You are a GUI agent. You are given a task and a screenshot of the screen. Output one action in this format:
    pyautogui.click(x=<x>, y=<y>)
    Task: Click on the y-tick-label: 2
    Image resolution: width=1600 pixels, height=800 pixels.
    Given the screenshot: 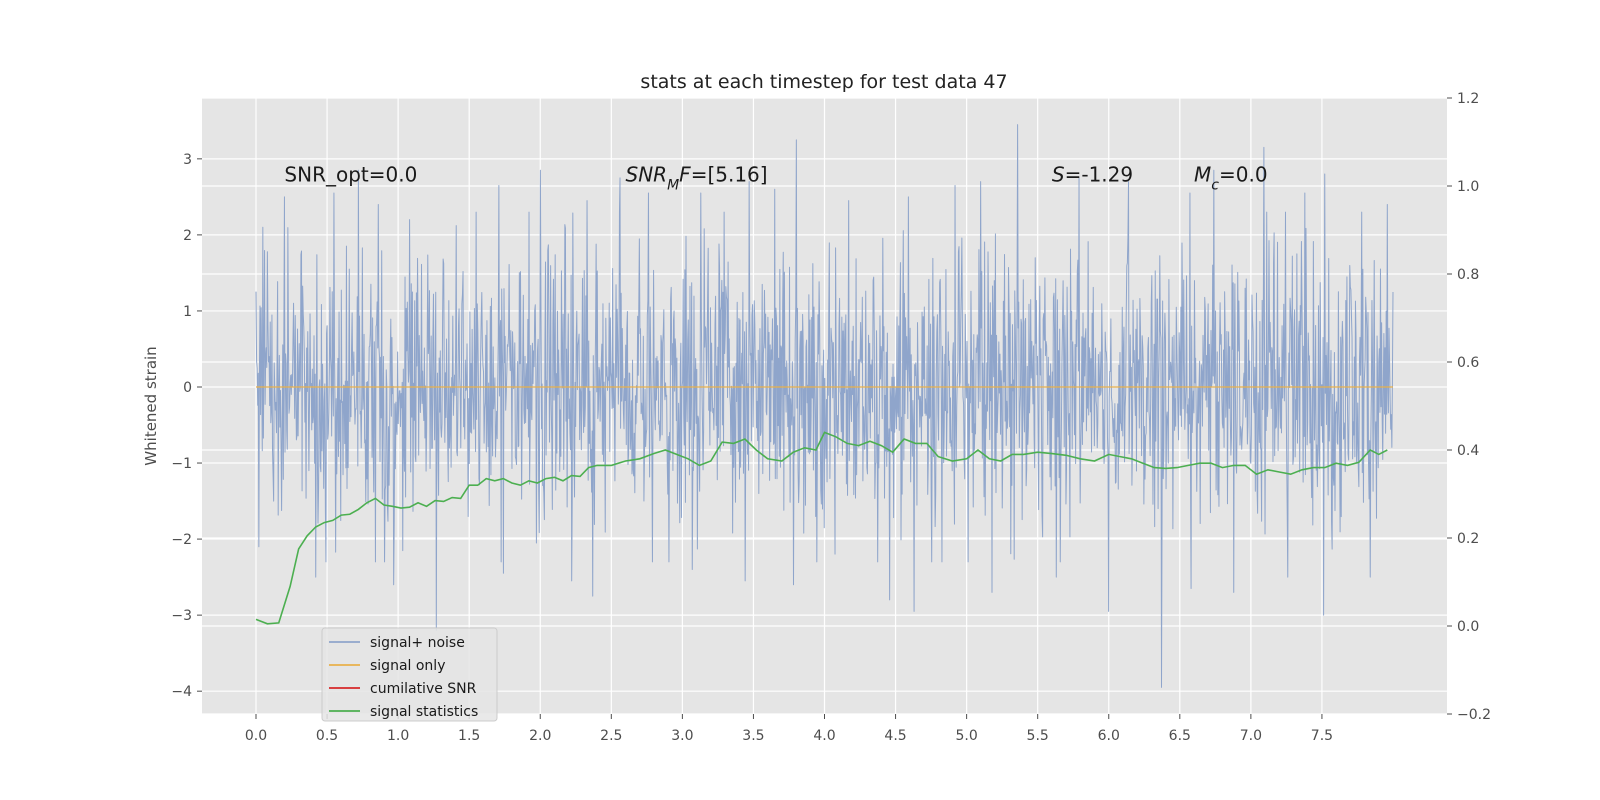 What is the action you would take?
    pyautogui.click(x=187, y=236)
    